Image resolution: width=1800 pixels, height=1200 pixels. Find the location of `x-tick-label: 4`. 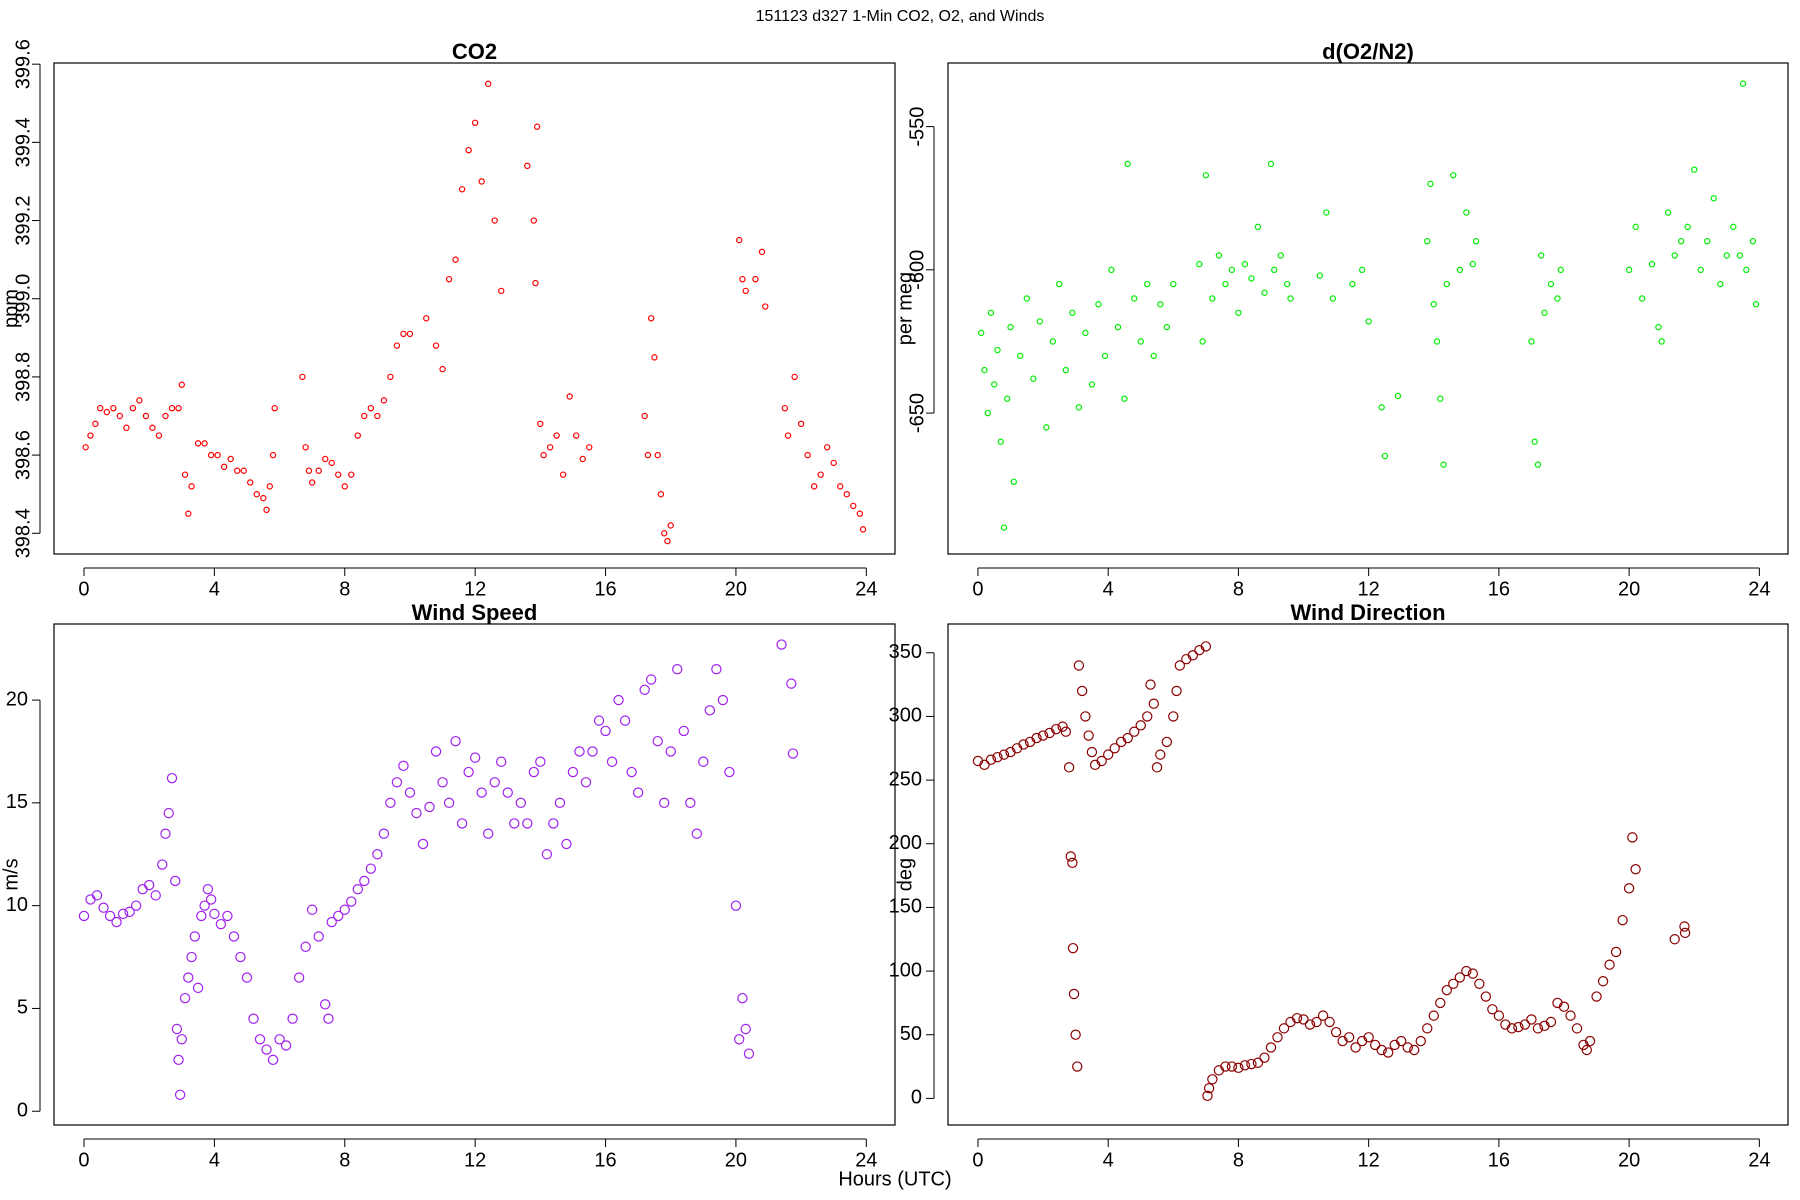

x-tick-label: 4 is located at coordinates (1108, 589).